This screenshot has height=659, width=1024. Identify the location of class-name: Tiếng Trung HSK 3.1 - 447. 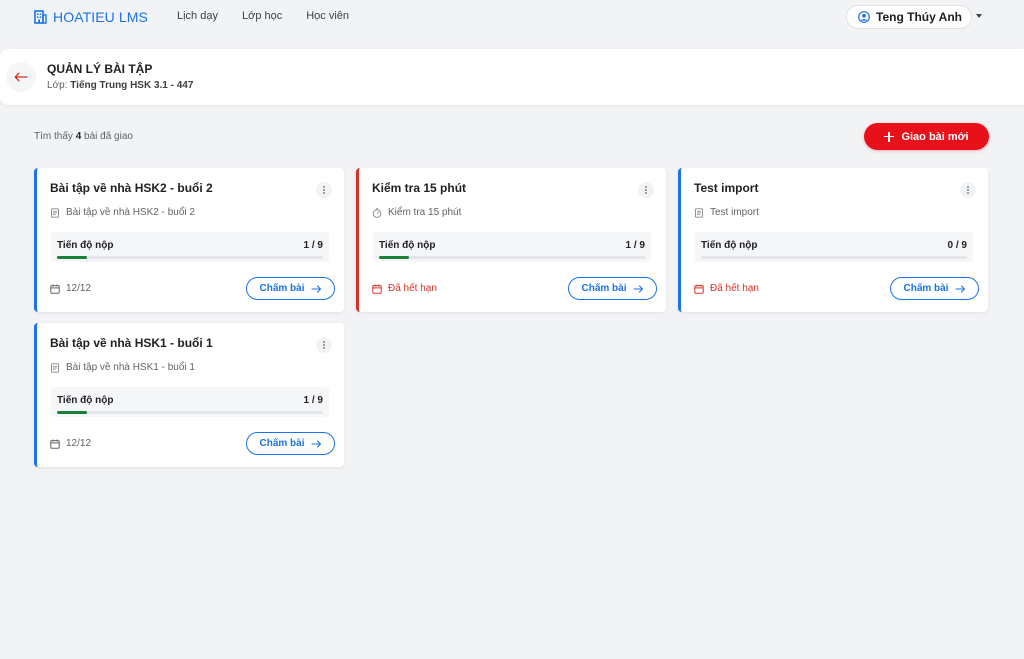
(132, 85).